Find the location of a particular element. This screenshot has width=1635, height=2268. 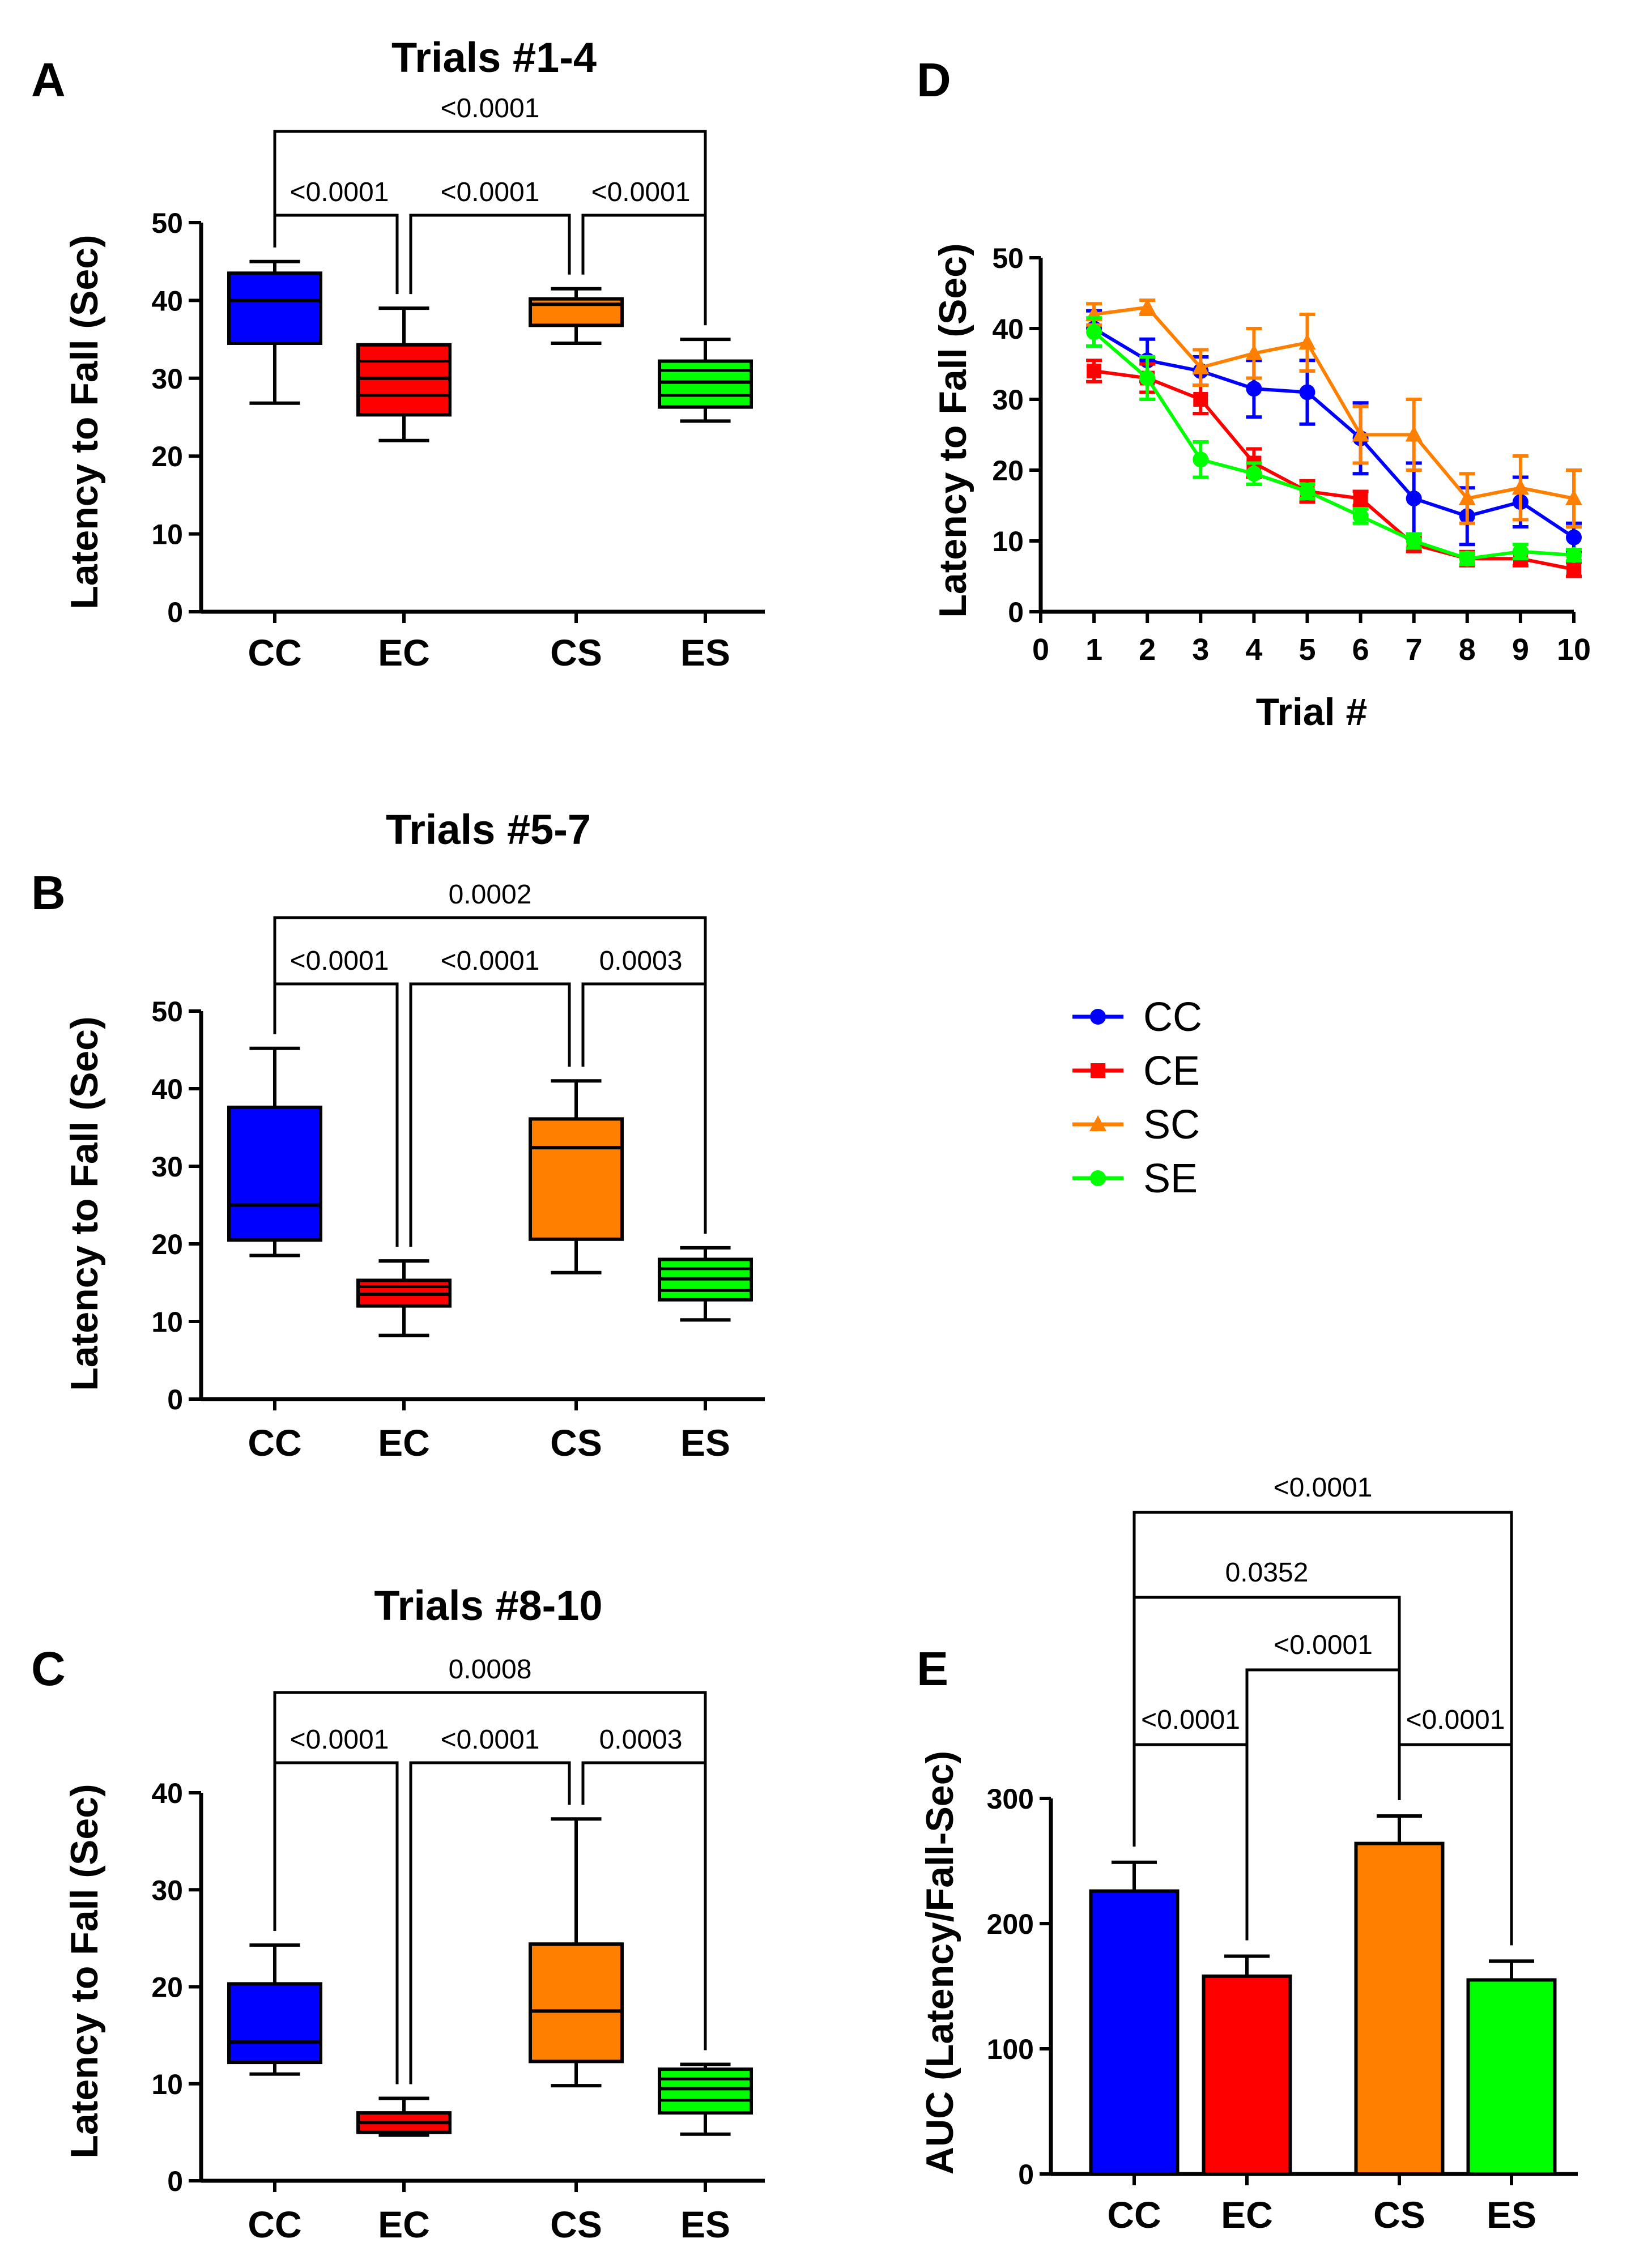

y-tick-label: 200 is located at coordinates (1010, 1924).